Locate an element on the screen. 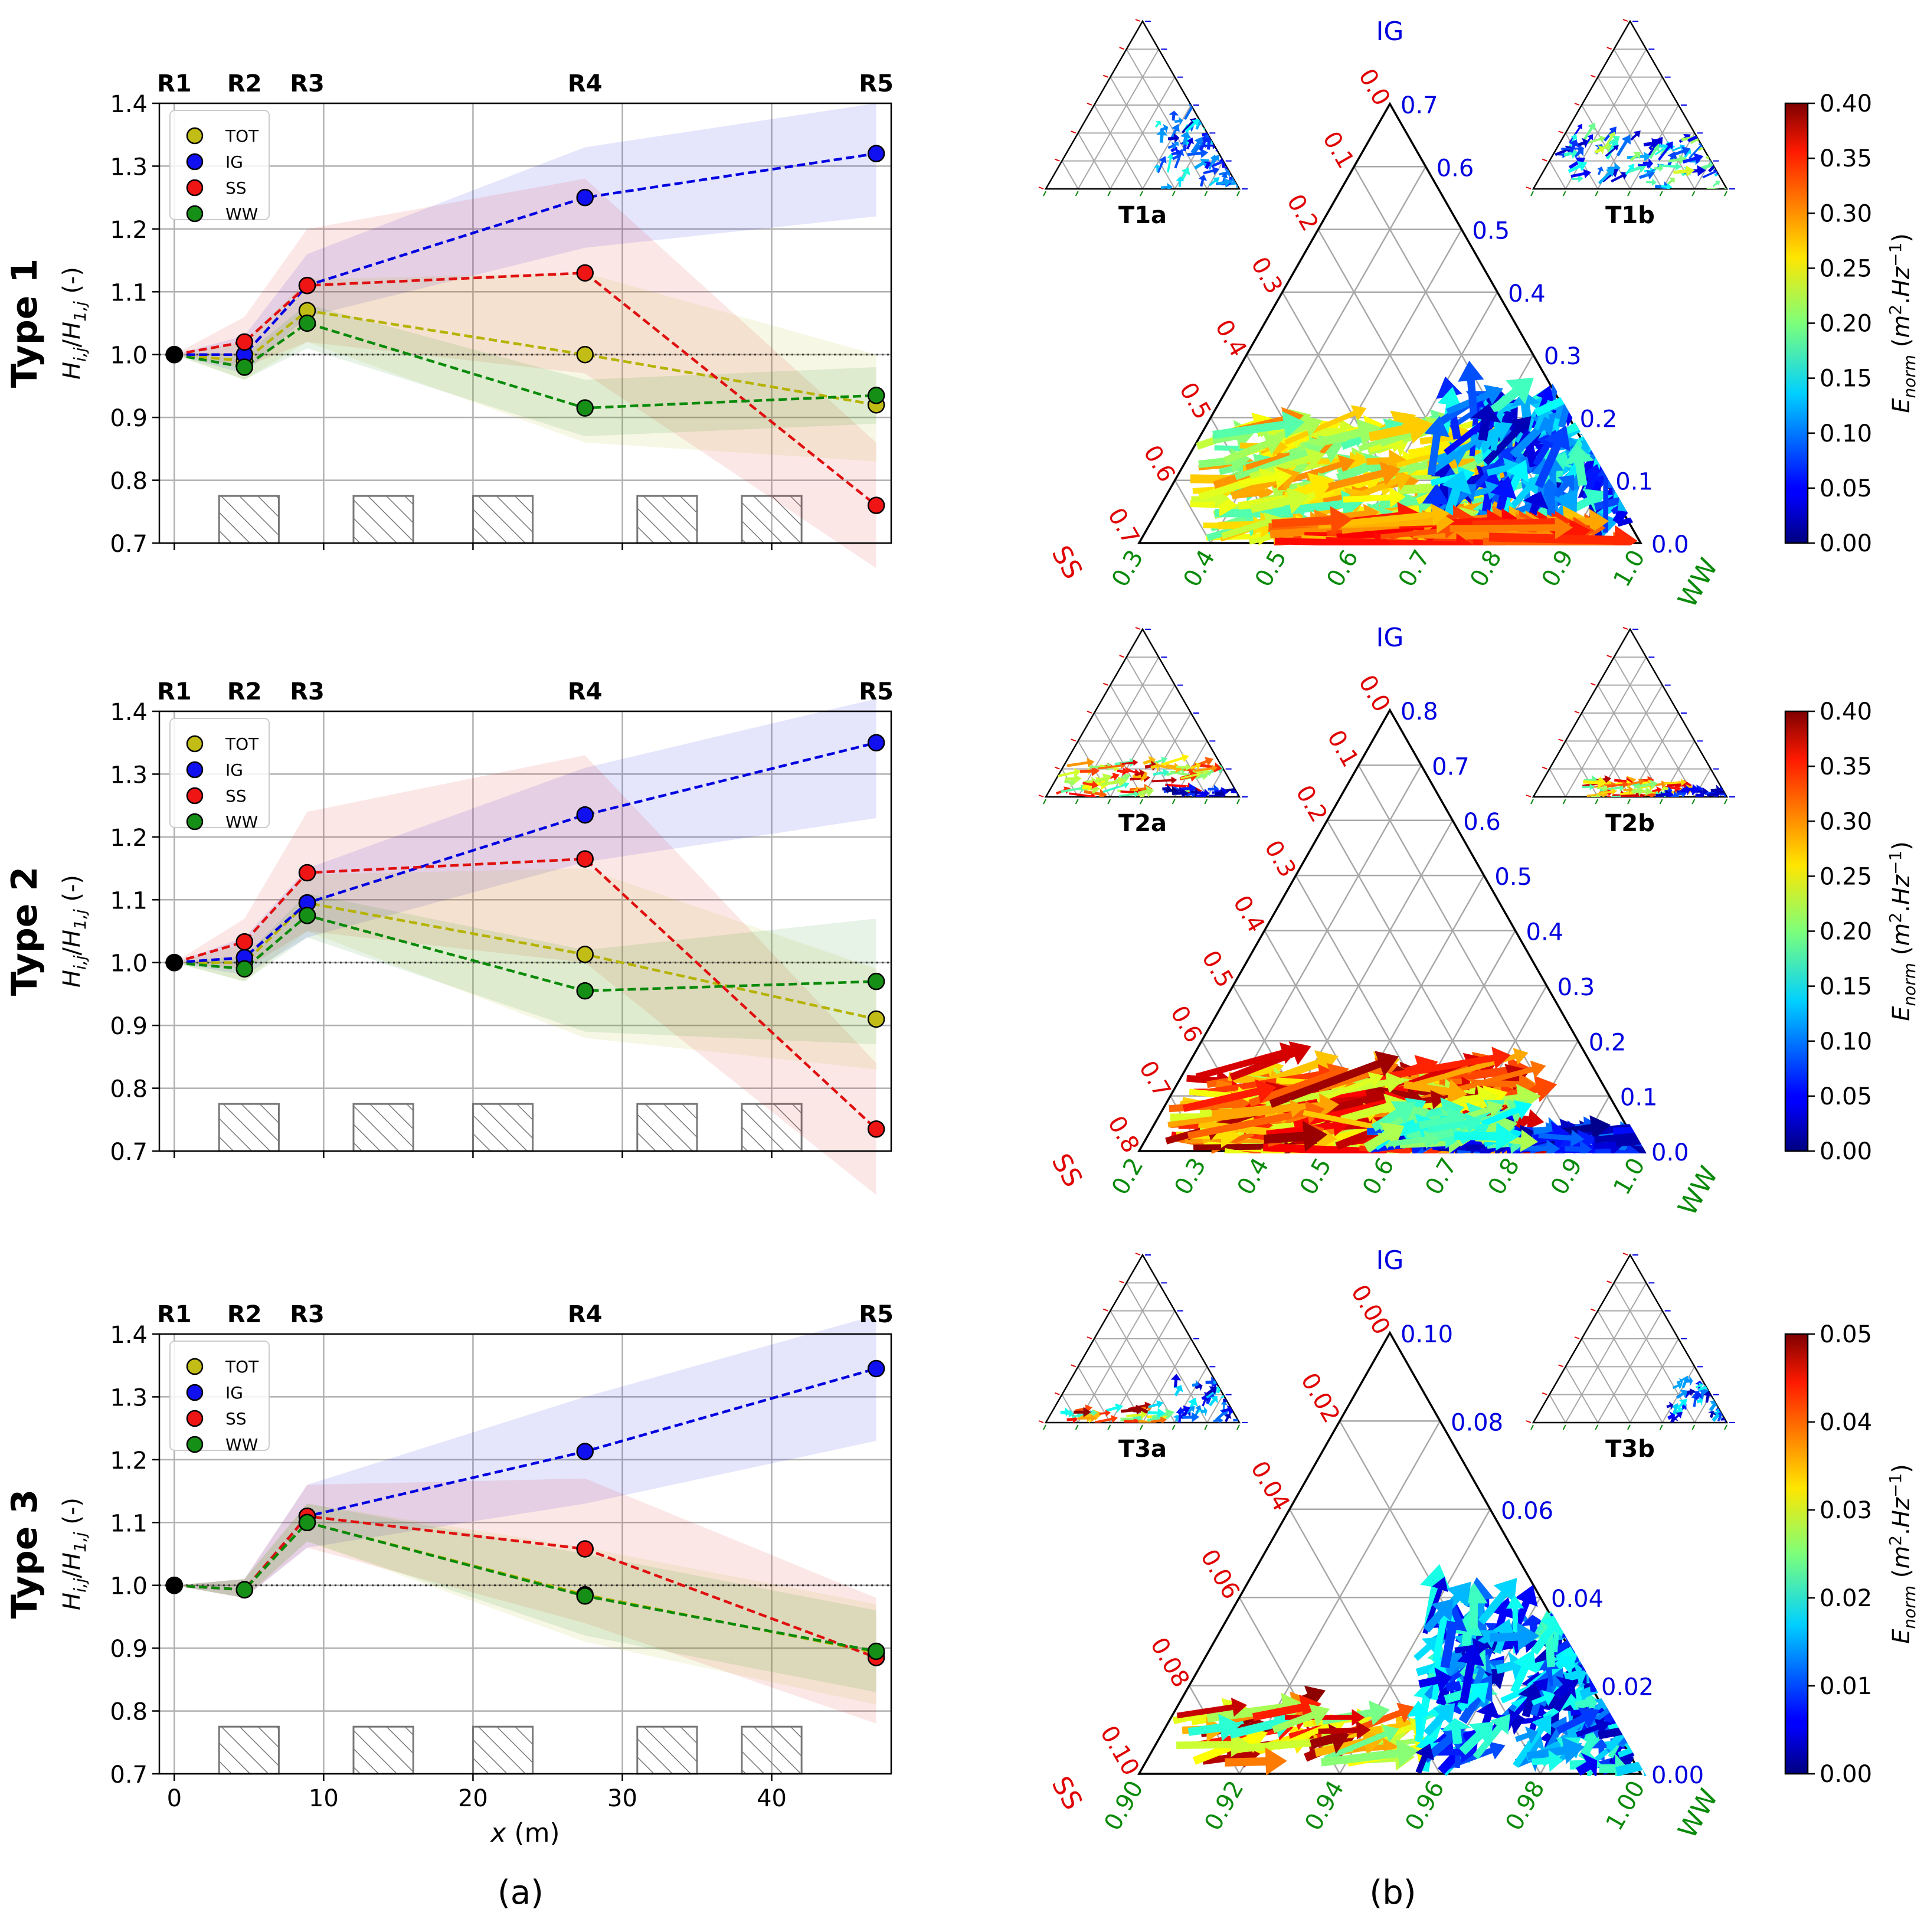 This screenshot has height=1932, width=1924. ig-tick-label: 0.3 is located at coordinates (1563, 356).